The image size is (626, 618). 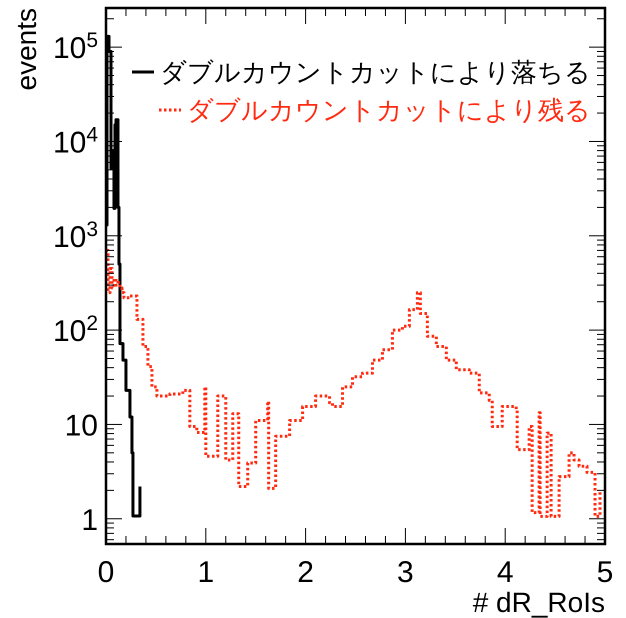 I want to click on y-tick-label: 1, so click(x=89, y=520).